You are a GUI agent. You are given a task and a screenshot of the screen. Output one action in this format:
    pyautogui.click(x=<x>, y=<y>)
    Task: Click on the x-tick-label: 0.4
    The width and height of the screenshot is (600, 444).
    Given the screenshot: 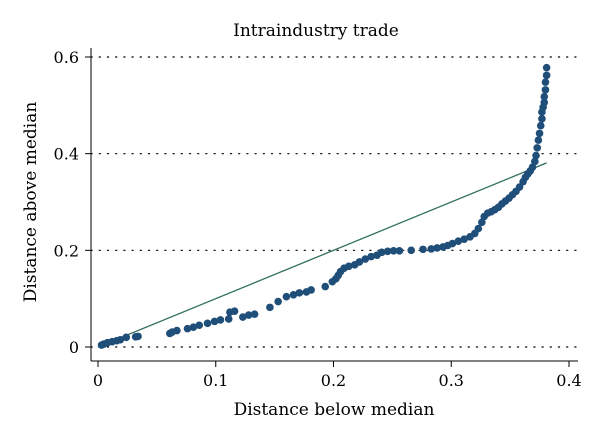 What is the action you would take?
    pyautogui.click(x=568, y=380)
    